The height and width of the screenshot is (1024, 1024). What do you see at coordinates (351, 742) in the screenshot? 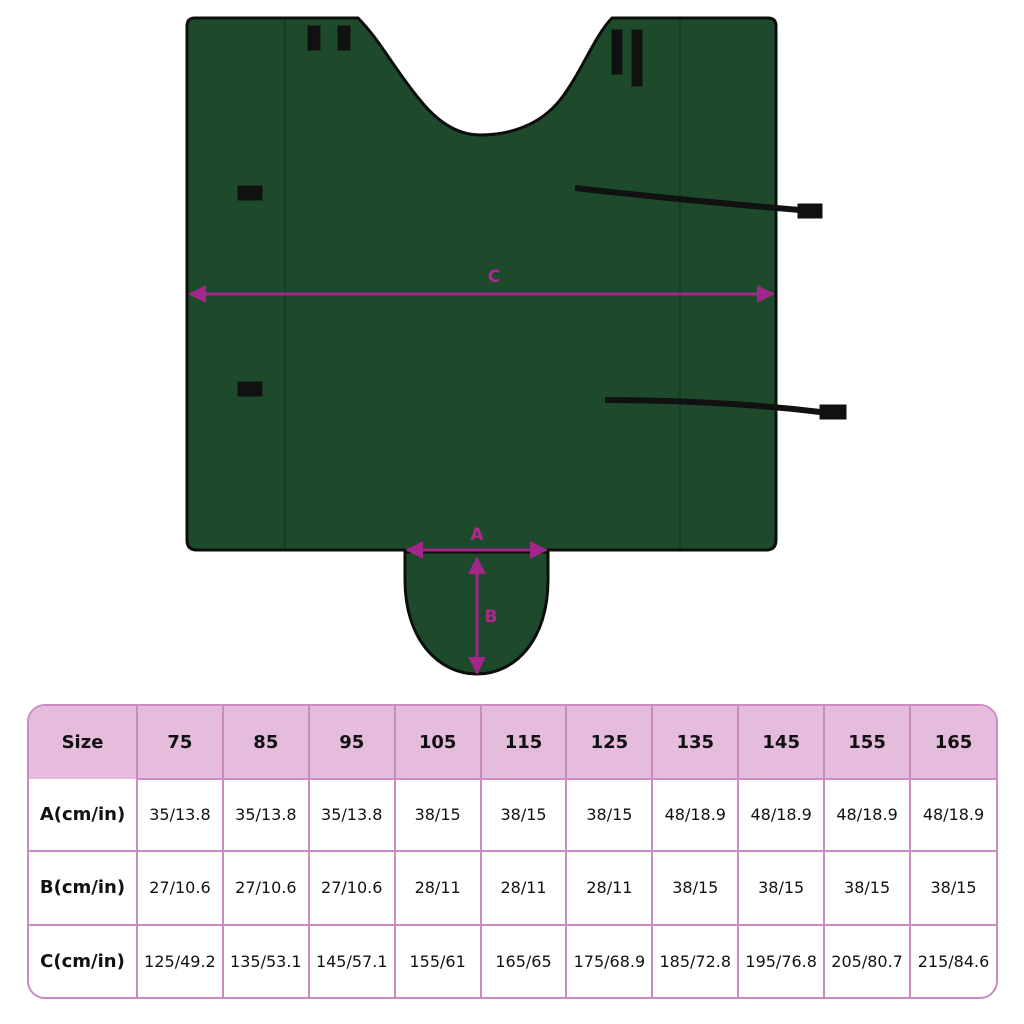
I see `header-cell: 95` at bounding box center [351, 742].